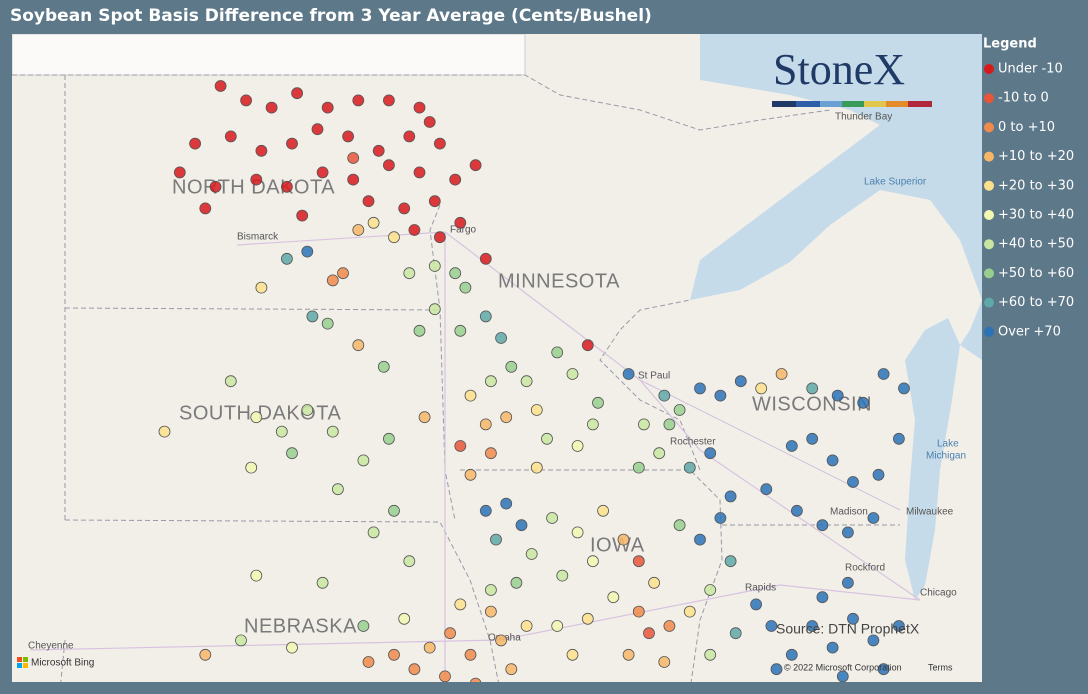 The height and width of the screenshot is (694, 1088). Describe the element at coordinates (1036, 156) in the screenshot. I see `legend-label: +10 to +20` at that location.